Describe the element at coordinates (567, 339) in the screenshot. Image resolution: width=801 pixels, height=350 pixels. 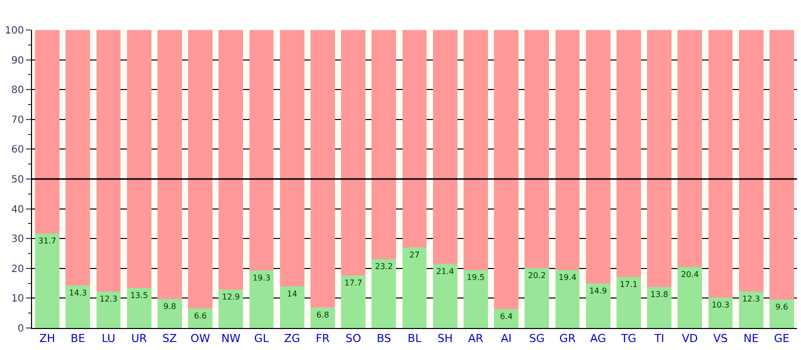
I see `x-tick-label: GR` at that location.